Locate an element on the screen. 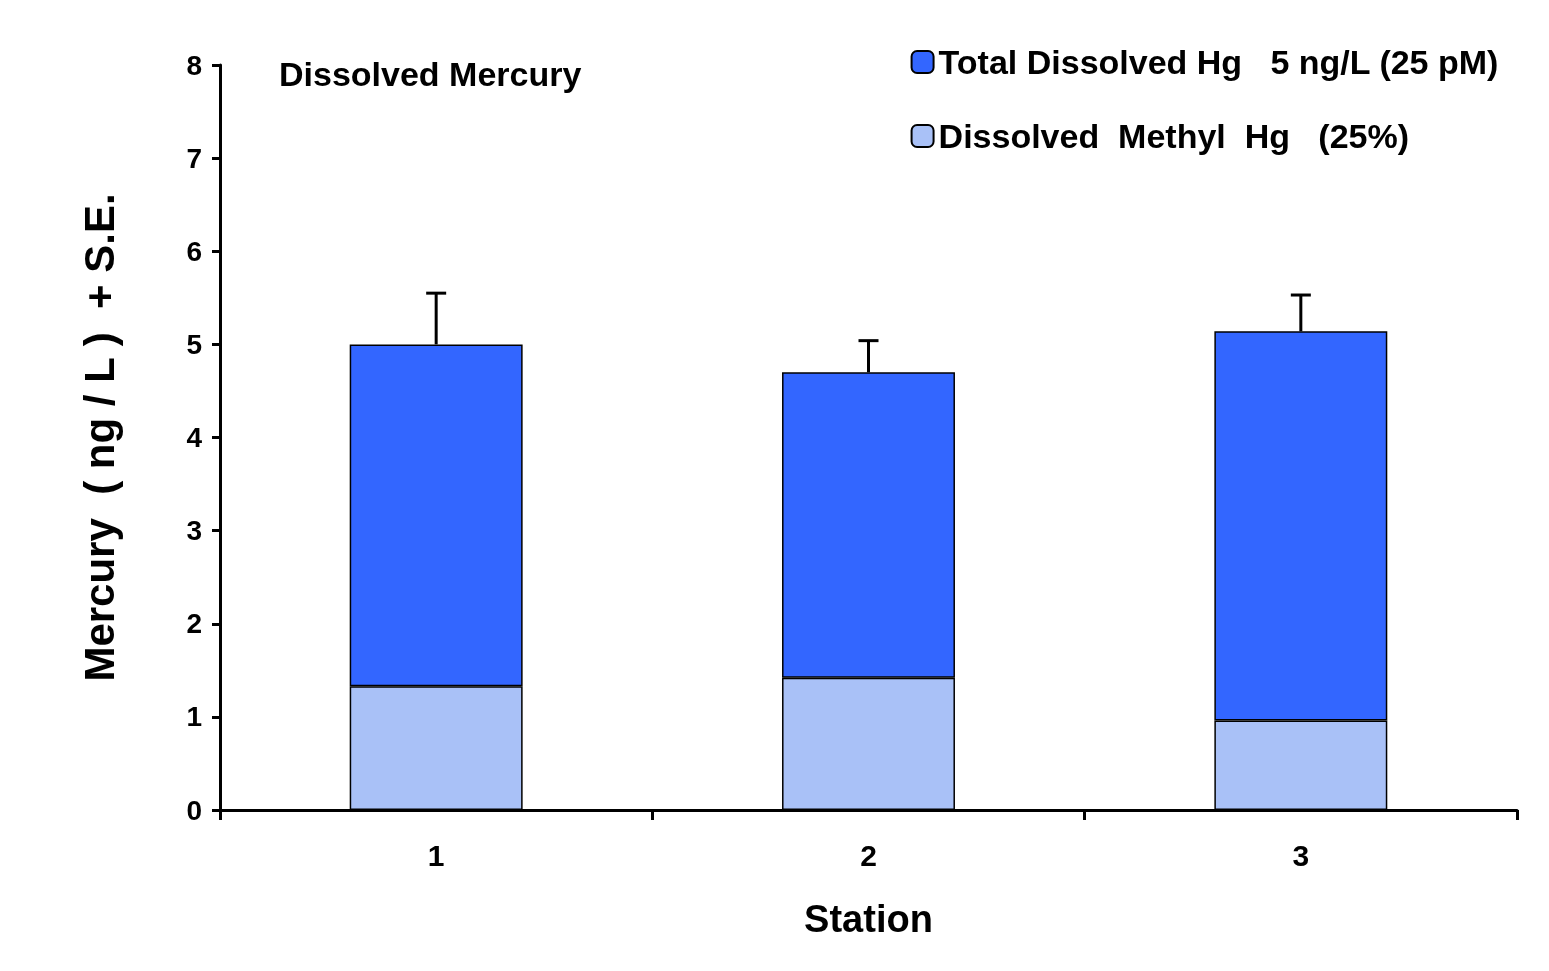  x-axis-title: Station is located at coordinates (868, 919).